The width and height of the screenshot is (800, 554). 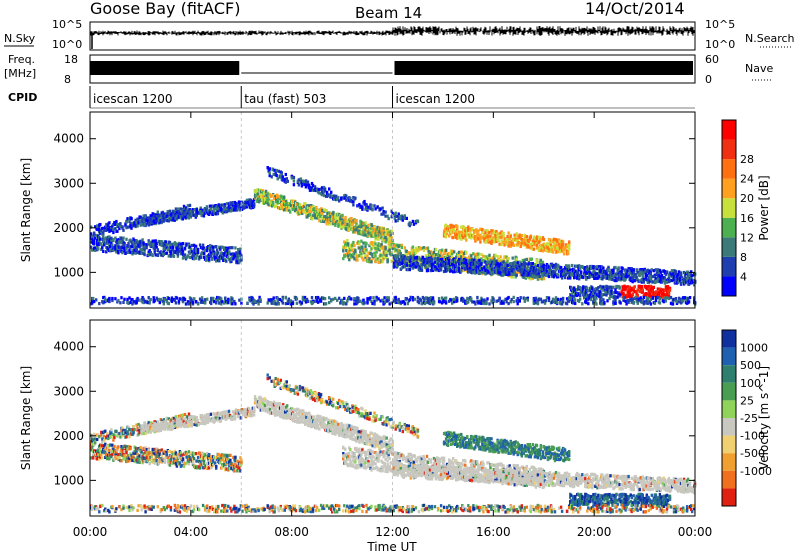 What do you see at coordinates (388, 13) in the screenshot?
I see `beam-title: Beam 14` at bounding box center [388, 13].